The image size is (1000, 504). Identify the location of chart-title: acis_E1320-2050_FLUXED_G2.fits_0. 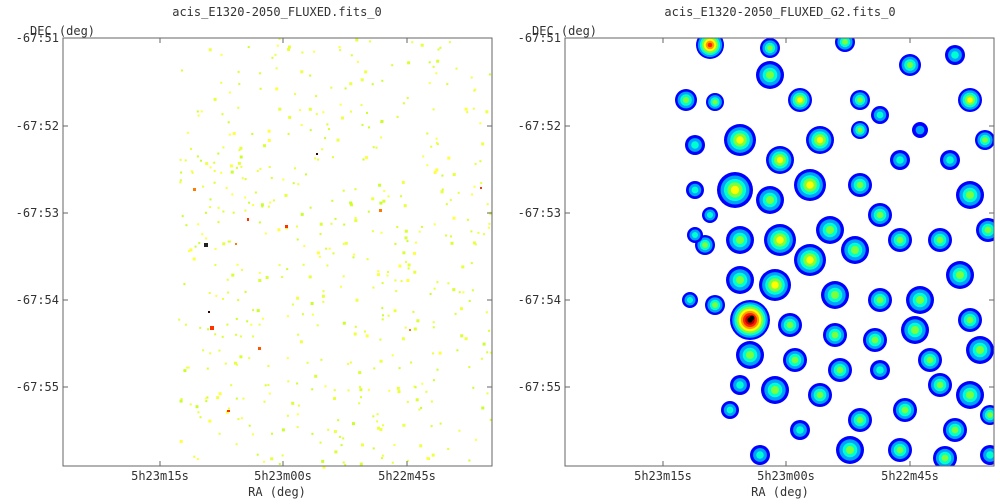
(779, 12).